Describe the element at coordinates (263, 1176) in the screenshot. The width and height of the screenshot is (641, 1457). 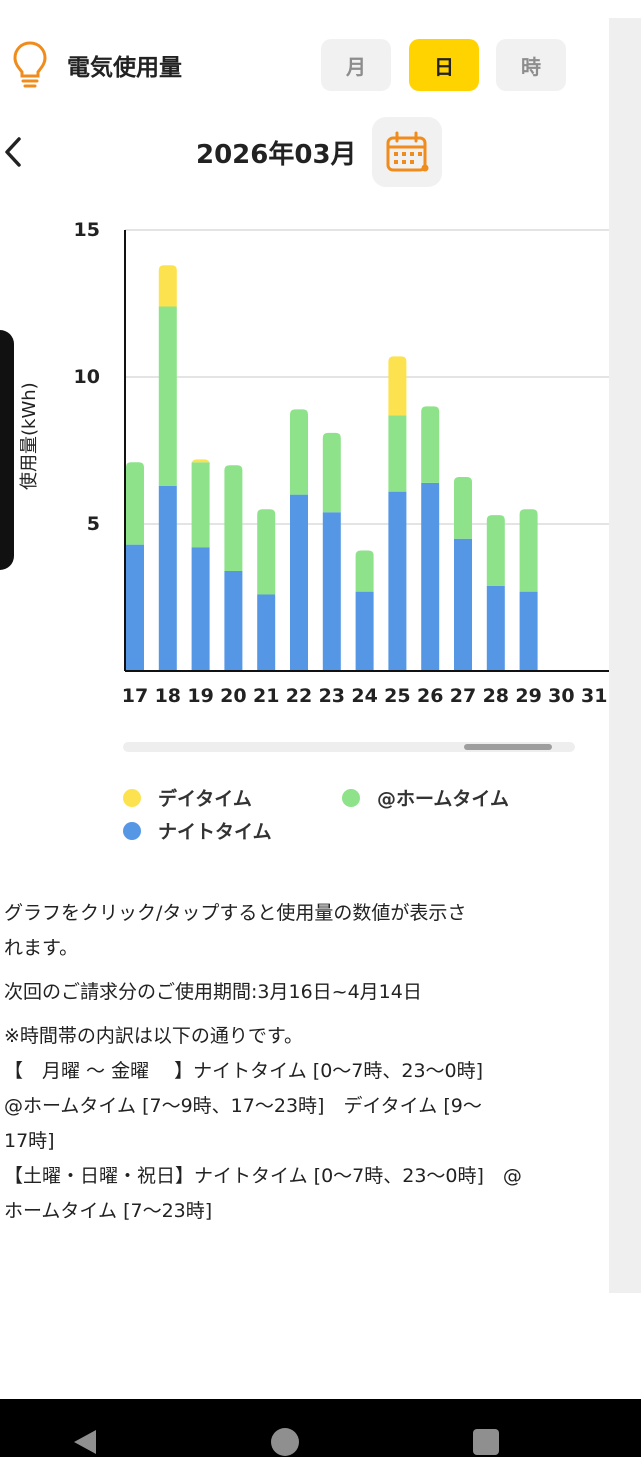
I see `note-weekend: 【土曜・日曜・祝日】ナイトタイム [0〜7時、23〜0時] @` at that location.